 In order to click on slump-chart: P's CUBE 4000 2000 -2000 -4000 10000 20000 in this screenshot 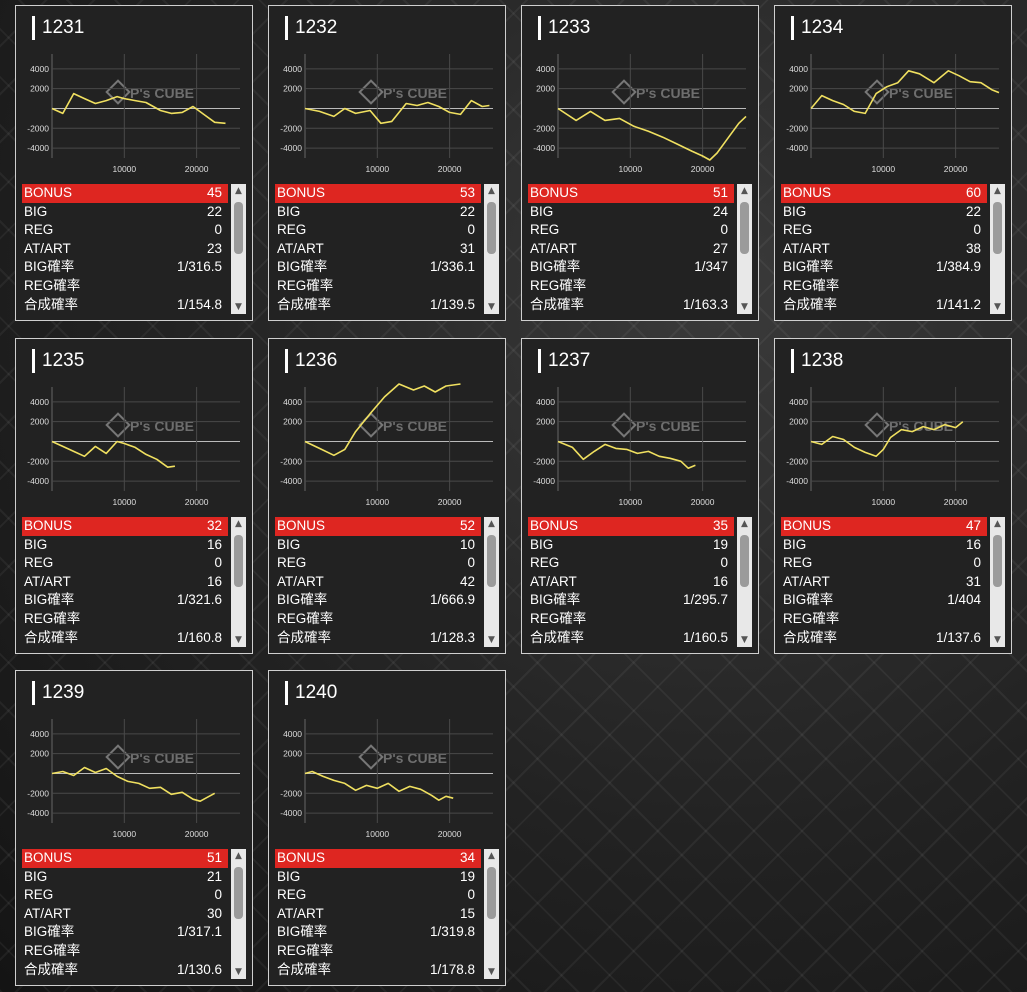, I will do `click(893, 114)`.